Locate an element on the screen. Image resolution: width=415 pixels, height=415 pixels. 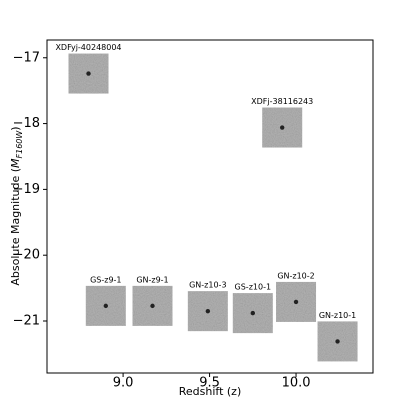
y-tick-label: −18 is located at coordinates (26, 123).